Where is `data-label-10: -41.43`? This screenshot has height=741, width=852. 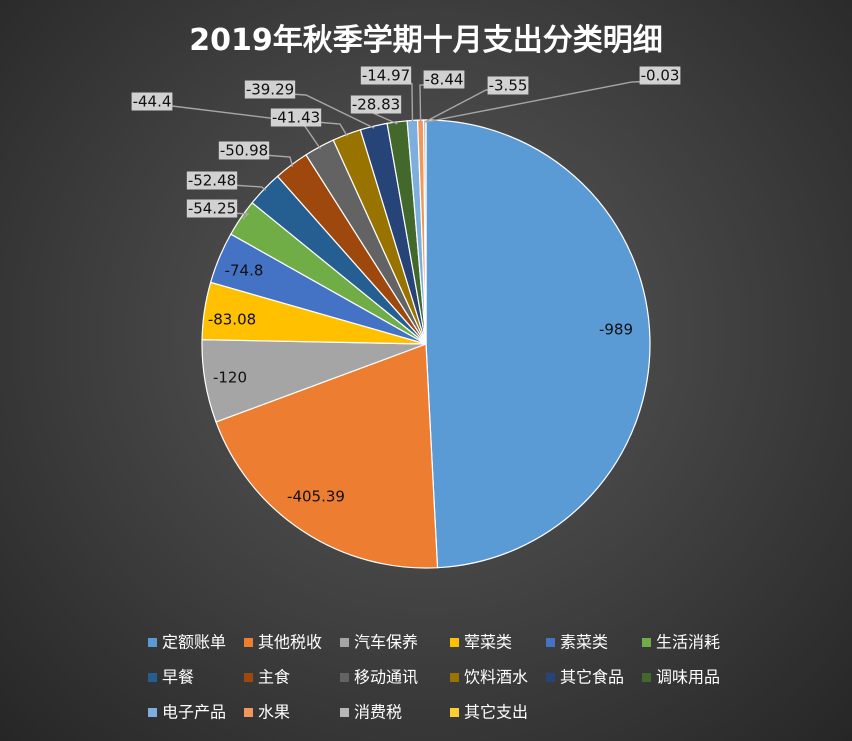
data-label-10: -41.43 is located at coordinates (296, 118).